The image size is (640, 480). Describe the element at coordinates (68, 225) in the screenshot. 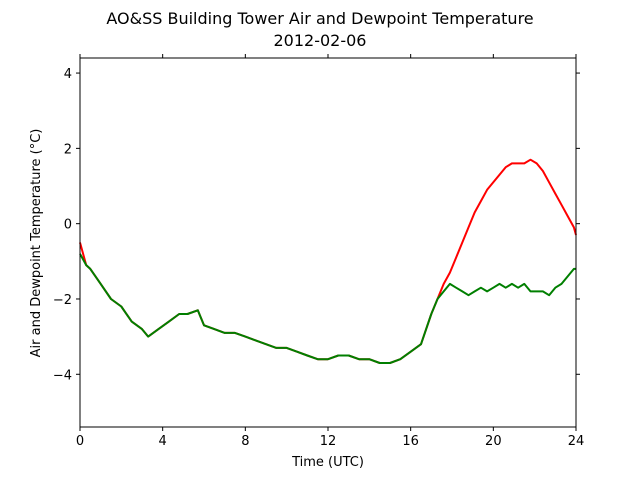

I see `y-tick-label: 0` at that location.